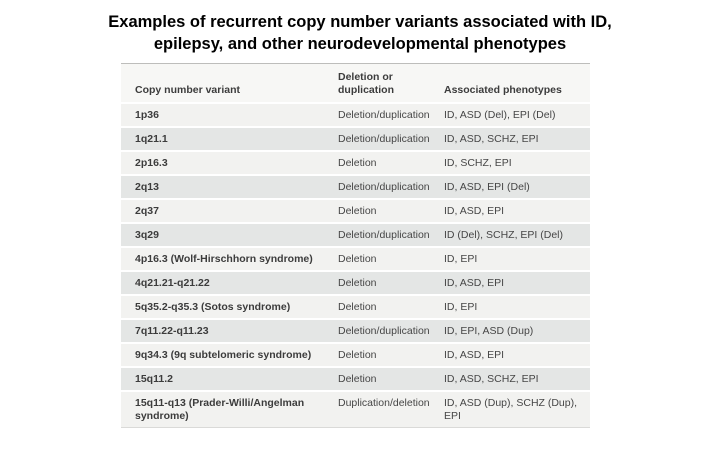 The image size is (720, 450). I want to click on cell-copy-number-variant: 15q11.2, so click(229, 378).